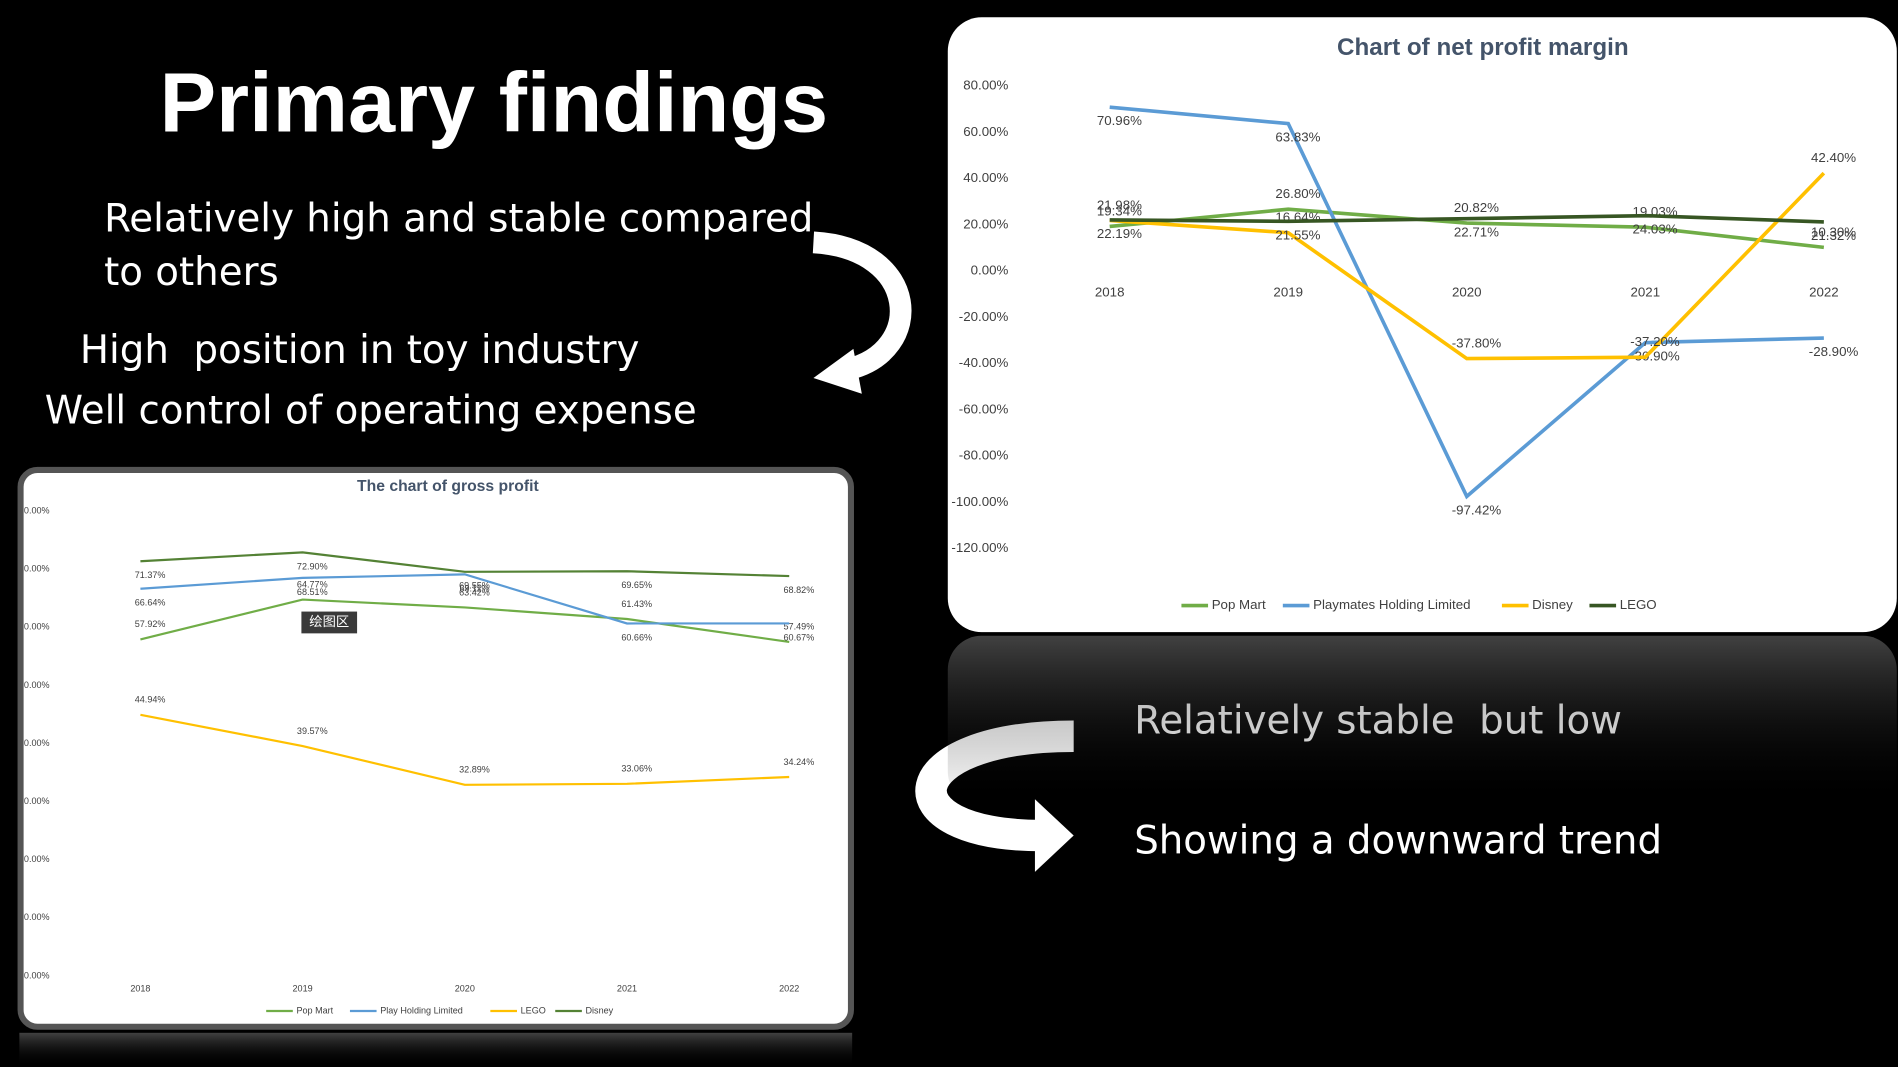 The height and width of the screenshot is (1067, 1898). I want to click on data-label: 57.92%, so click(150, 624).